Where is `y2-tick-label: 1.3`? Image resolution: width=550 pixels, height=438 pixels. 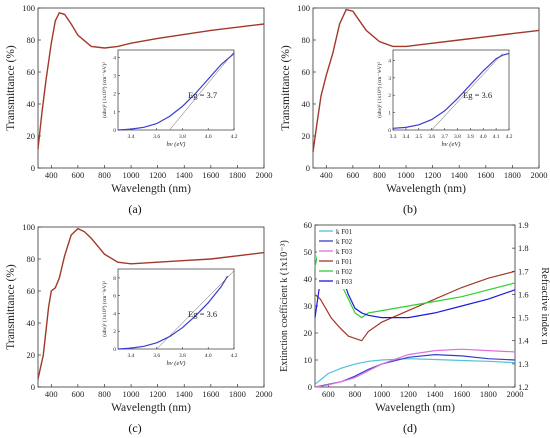
y2-tick-label: 1.3 is located at coordinates (523, 364).